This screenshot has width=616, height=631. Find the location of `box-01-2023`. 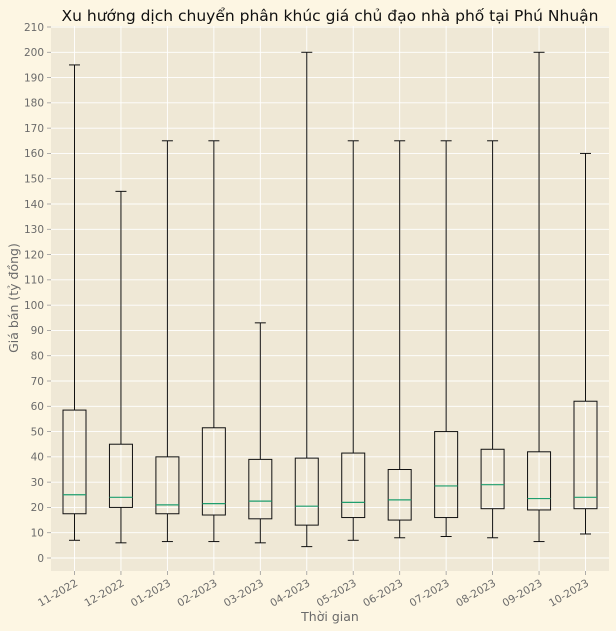

box-01-2023 is located at coordinates (167, 485).